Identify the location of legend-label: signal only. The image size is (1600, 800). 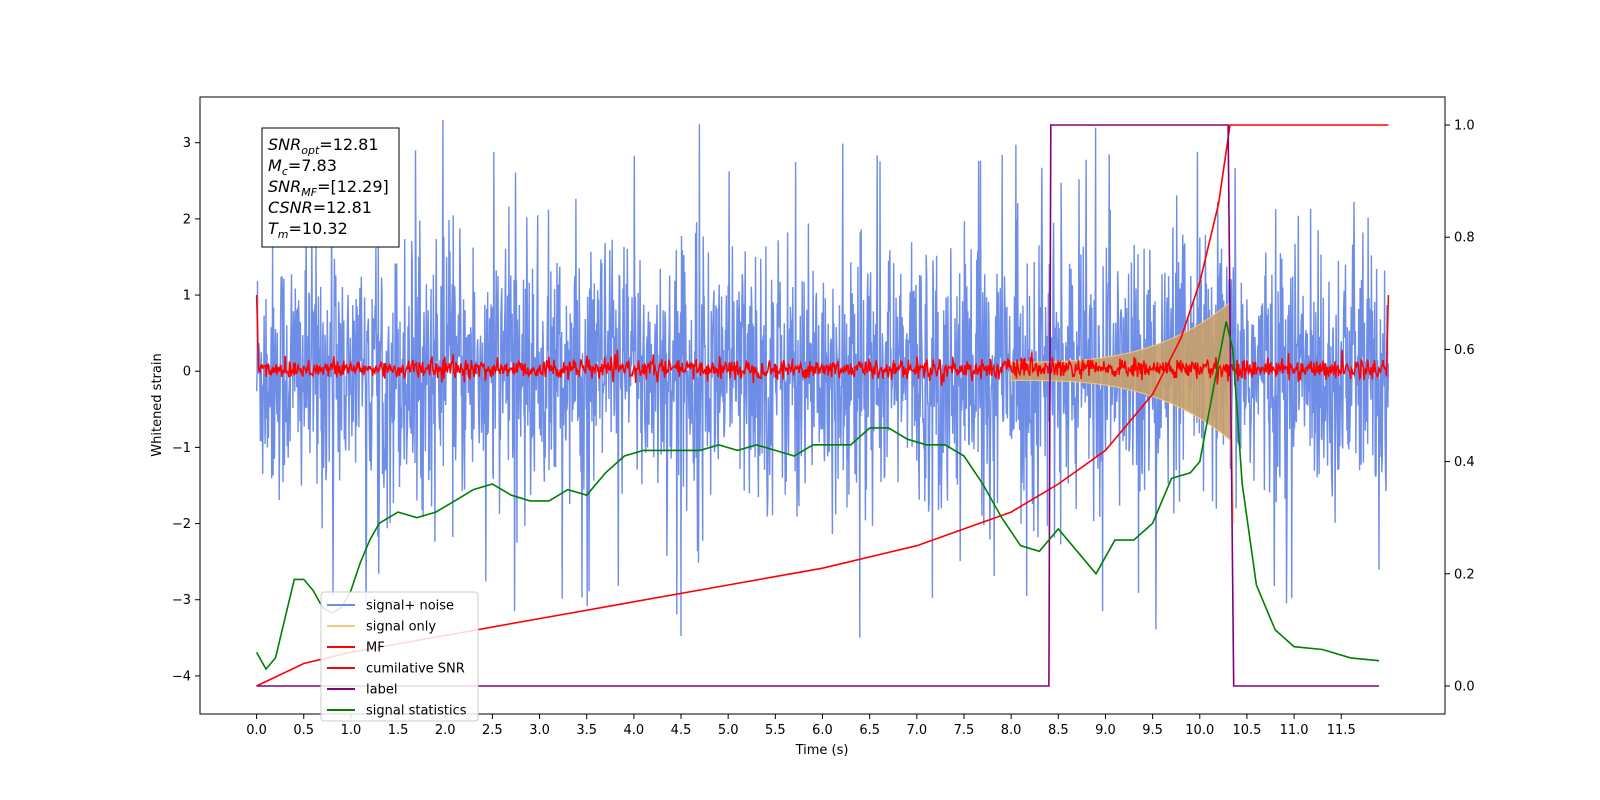
(401, 627).